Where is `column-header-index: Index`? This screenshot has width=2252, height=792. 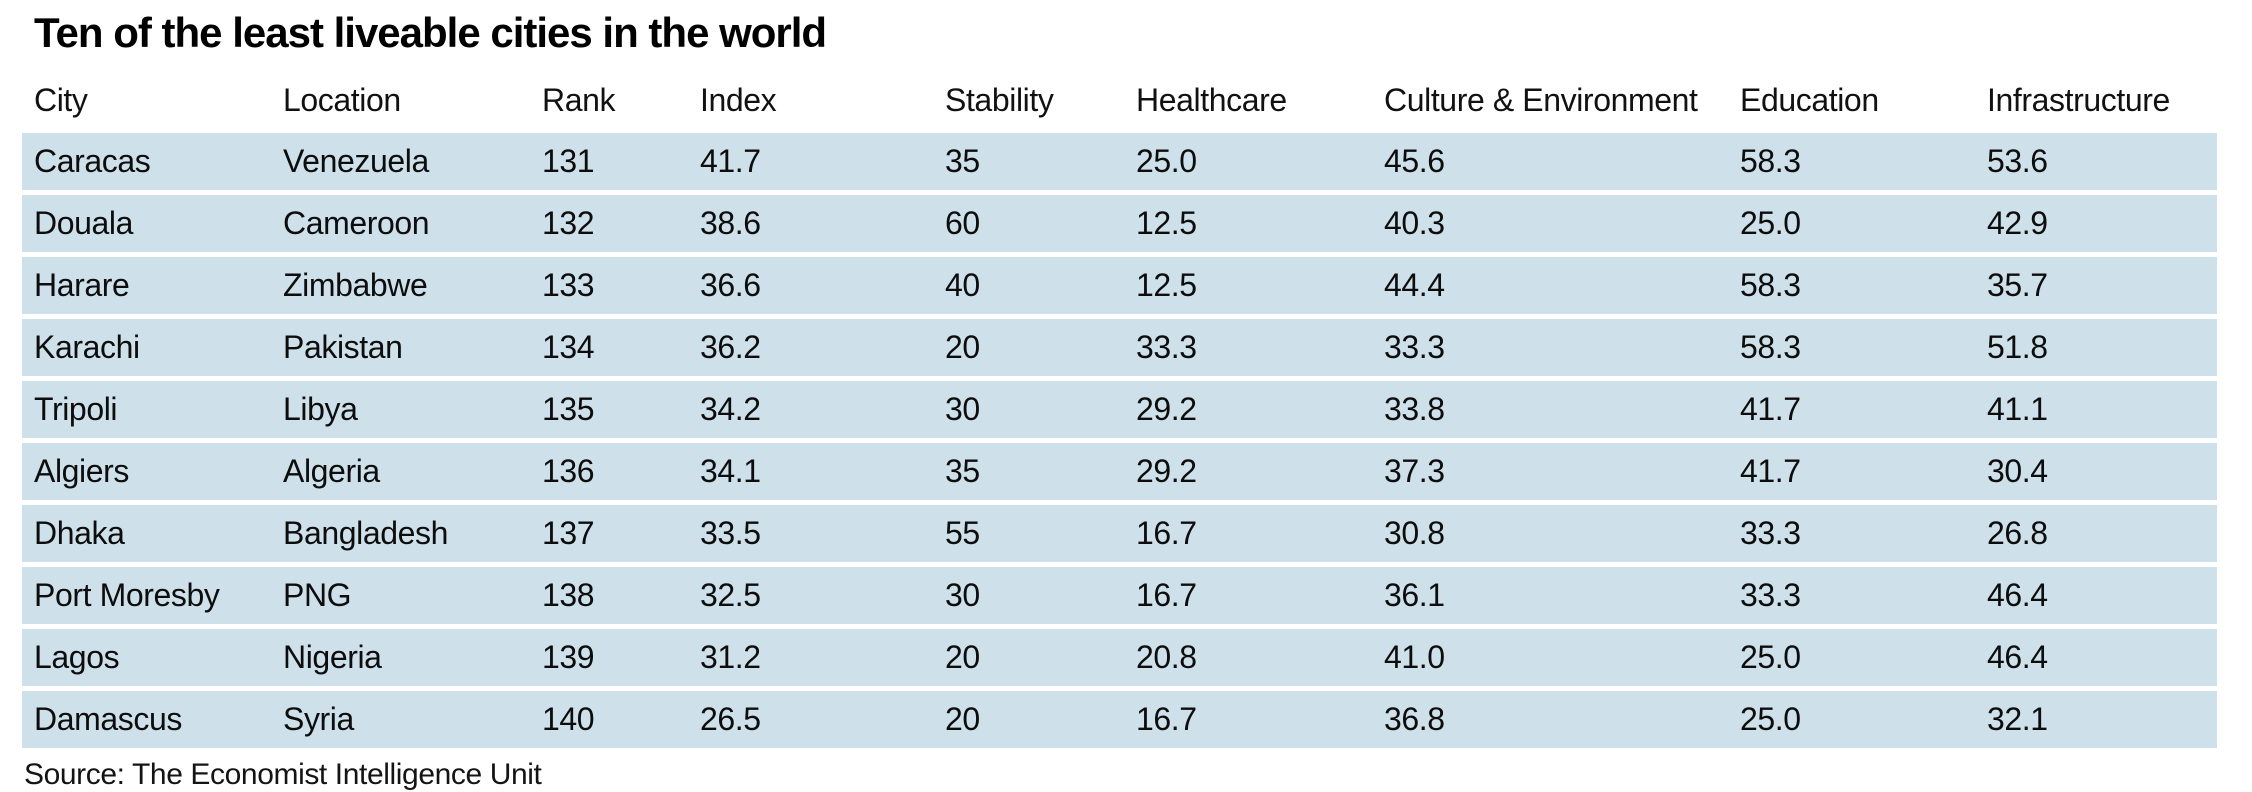
column-header-index: Index is located at coordinates (738, 100).